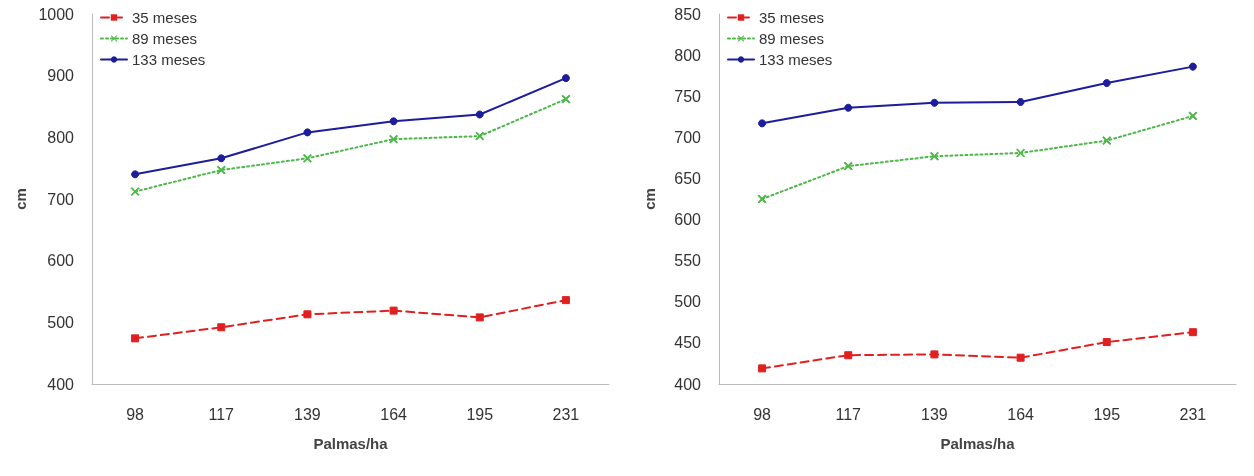 This screenshot has width=1254, height=476. What do you see at coordinates (56, 14) in the screenshot?
I see `y-tick-label: 1000` at bounding box center [56, 14].